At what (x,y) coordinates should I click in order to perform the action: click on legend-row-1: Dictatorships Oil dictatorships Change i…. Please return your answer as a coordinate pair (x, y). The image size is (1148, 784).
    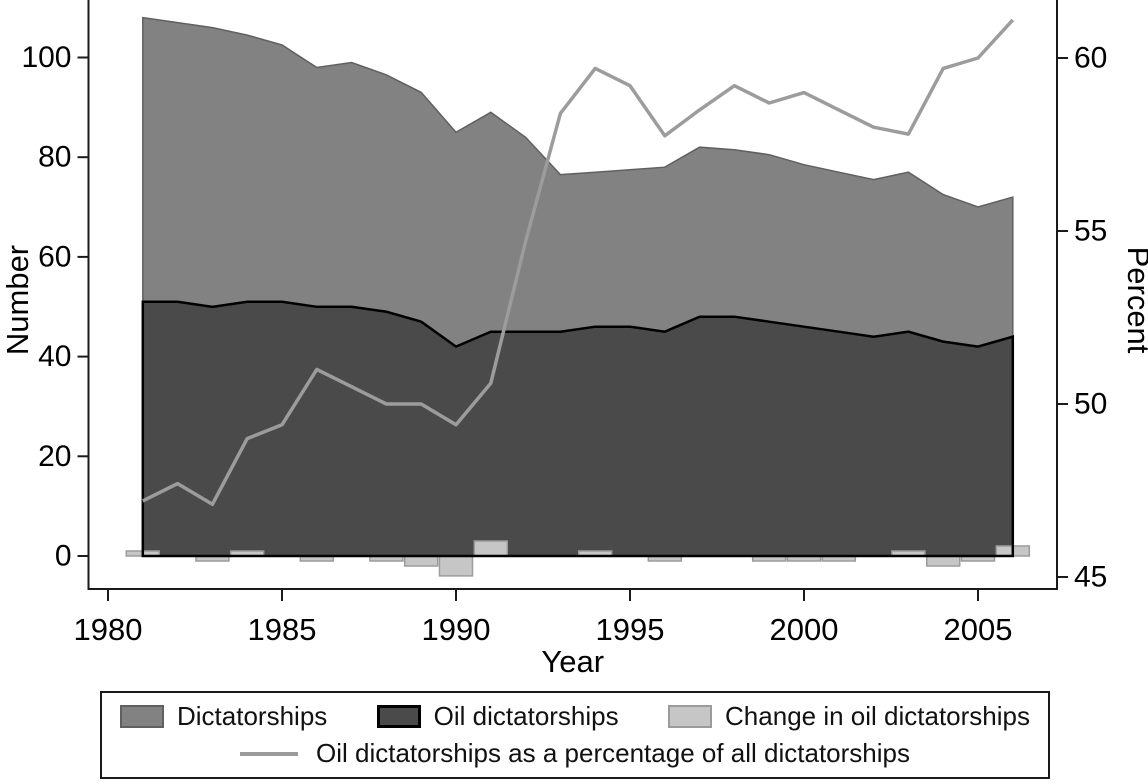
    Looking at the image, I should click on (575, 716).